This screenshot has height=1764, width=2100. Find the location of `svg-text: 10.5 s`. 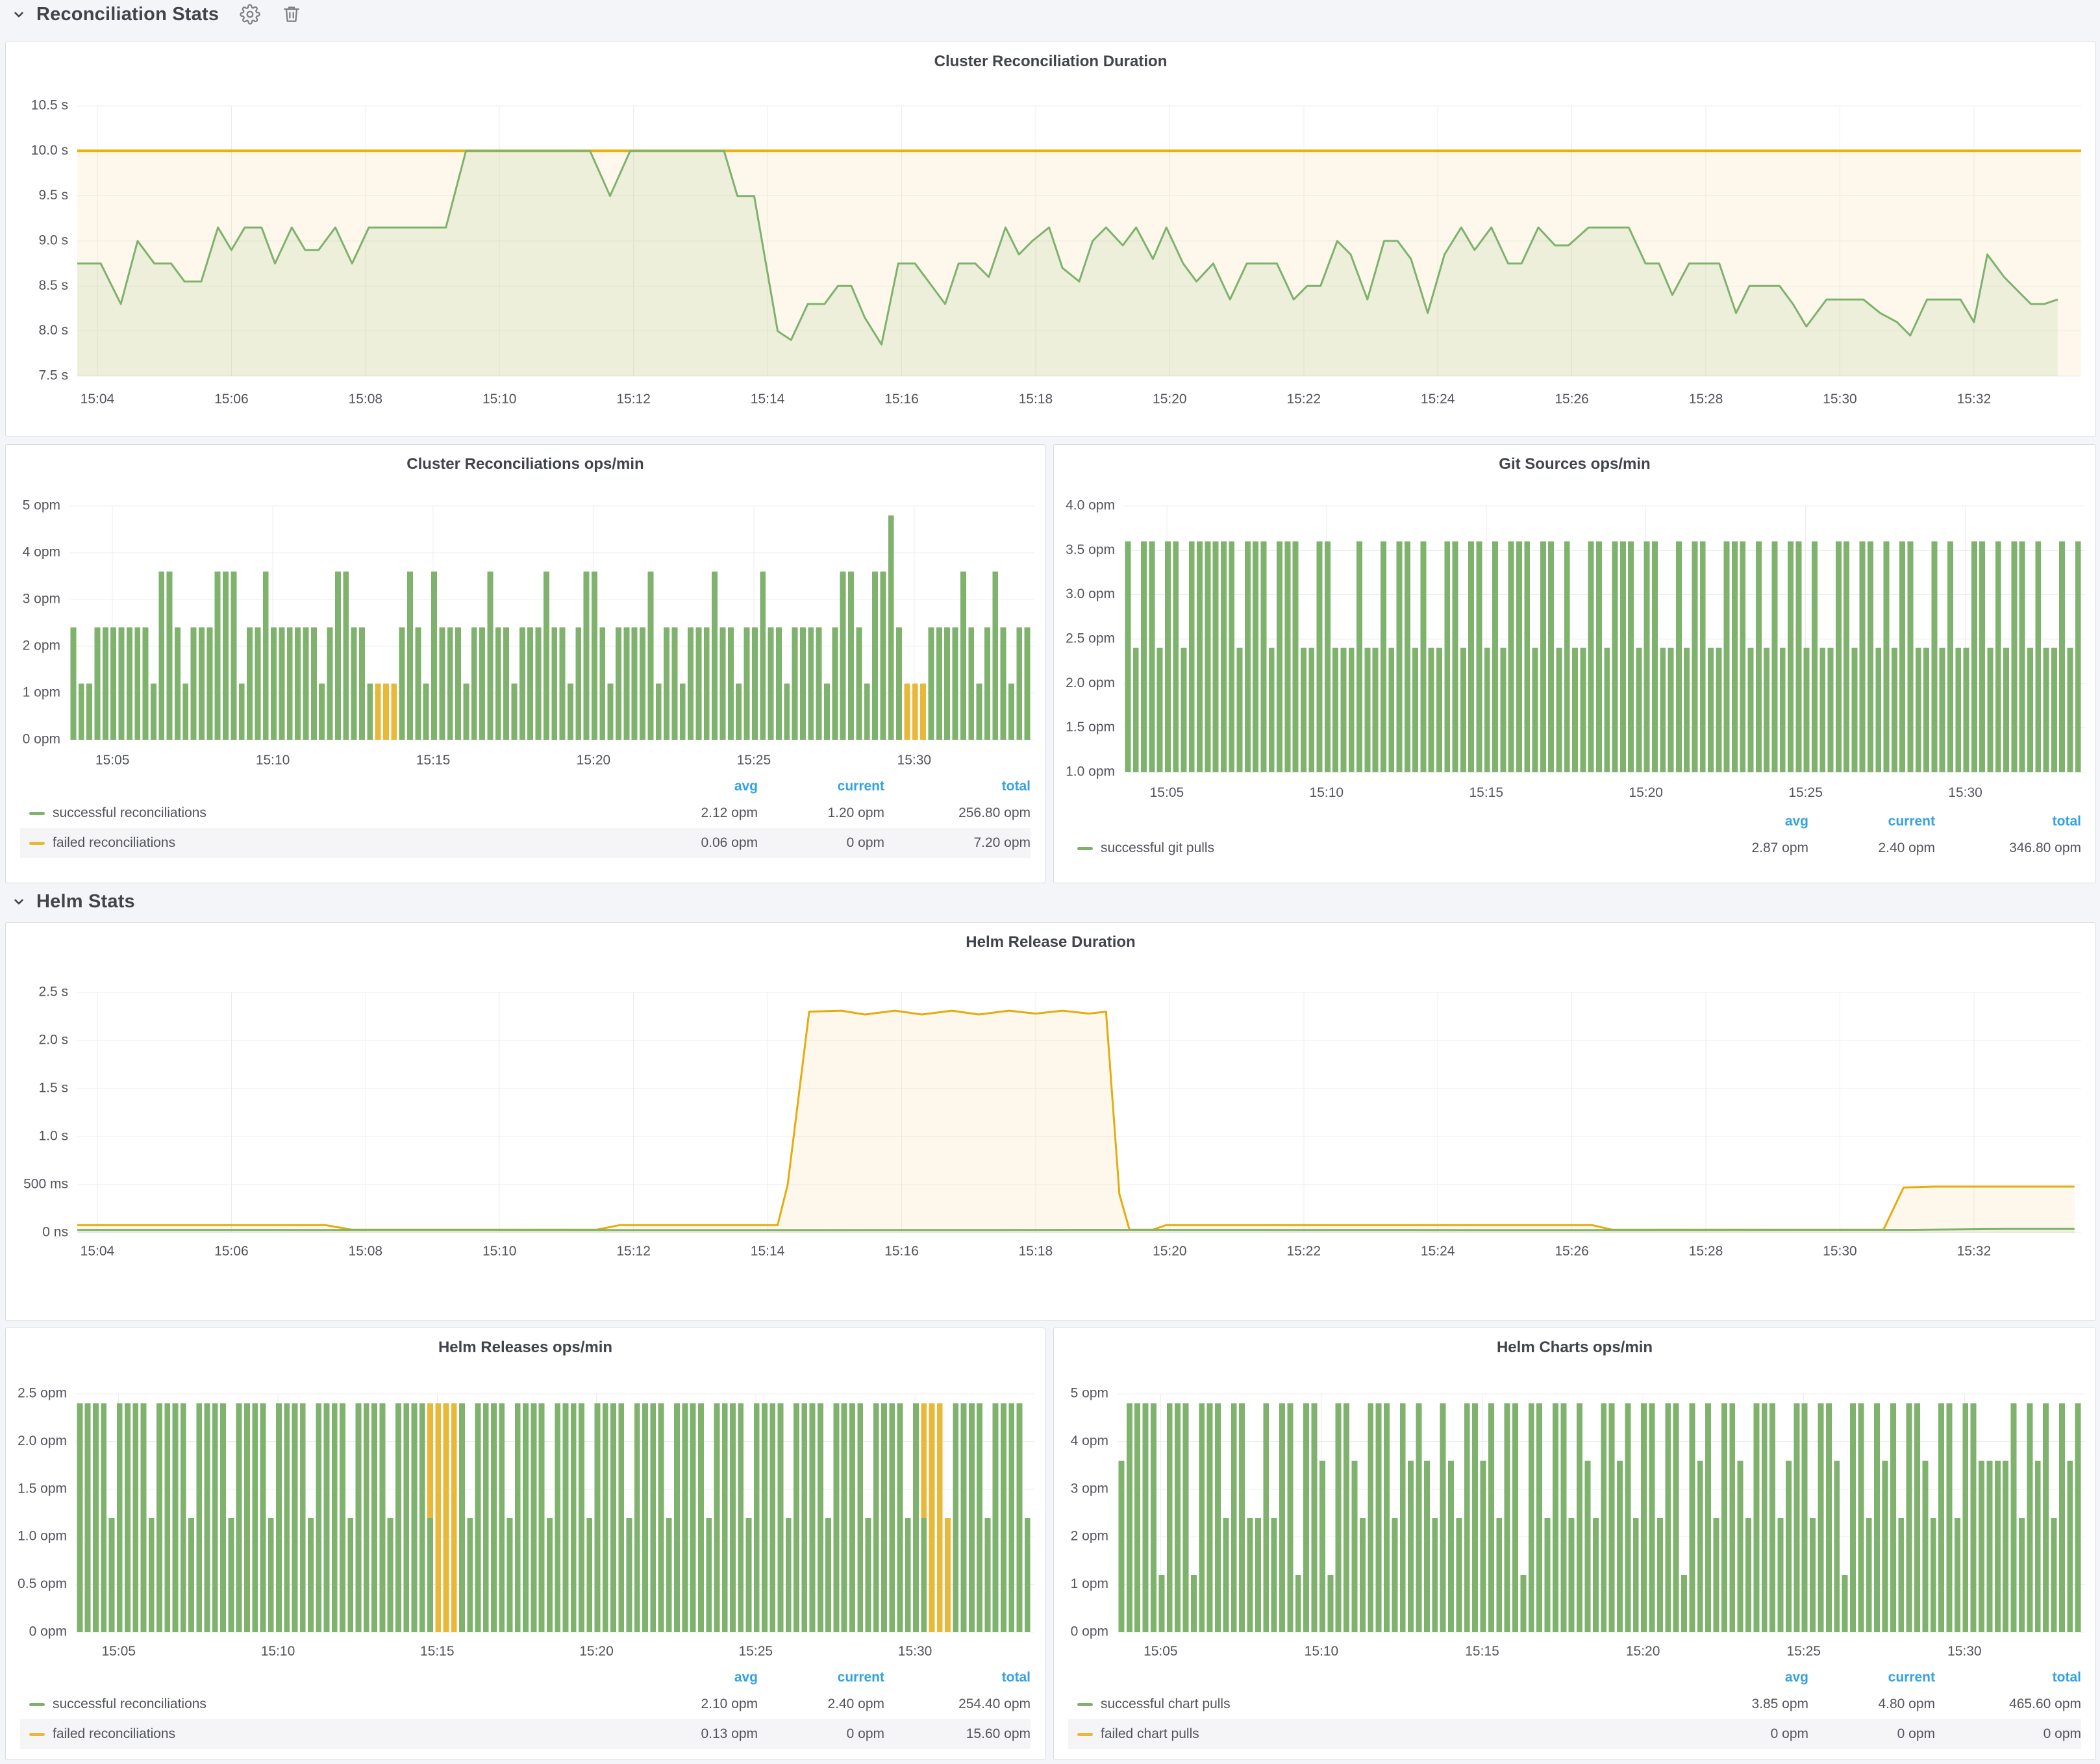

svg-text: 10.5 s is located at coordinates (49, 106).